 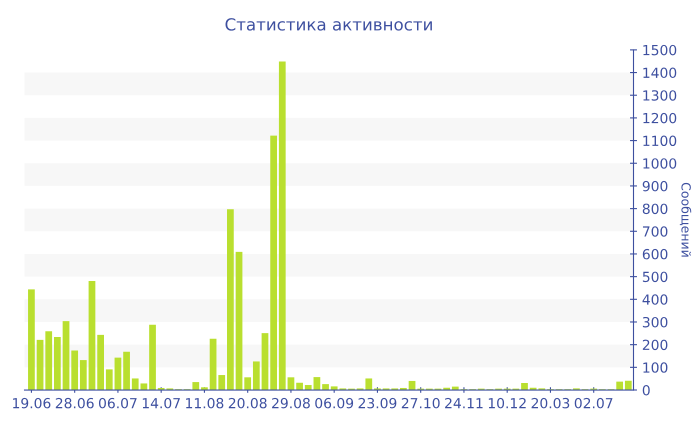 What do you see at coordinates (334, 403) in the screenshot?
I see `x-tick-label: 06.09` at bounding box center [334, 403].